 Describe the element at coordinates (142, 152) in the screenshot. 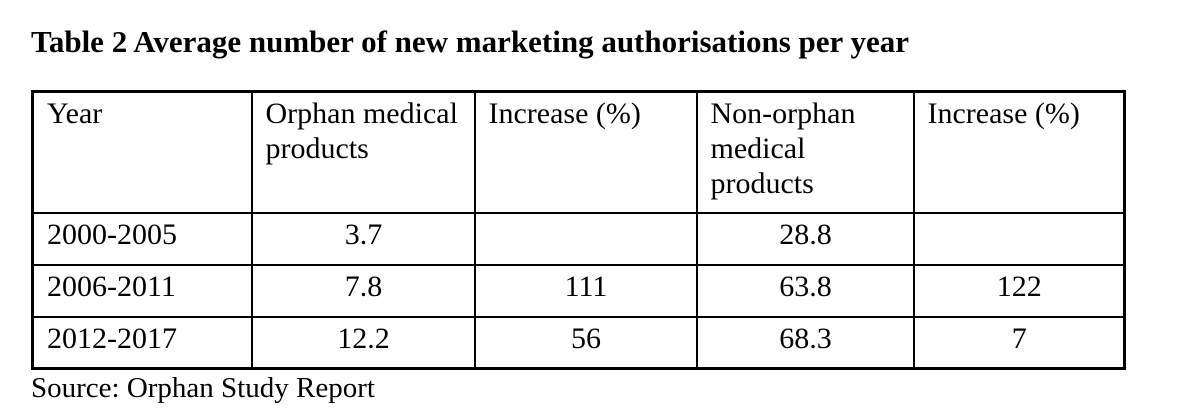

I see `header-year: Year` at that location.